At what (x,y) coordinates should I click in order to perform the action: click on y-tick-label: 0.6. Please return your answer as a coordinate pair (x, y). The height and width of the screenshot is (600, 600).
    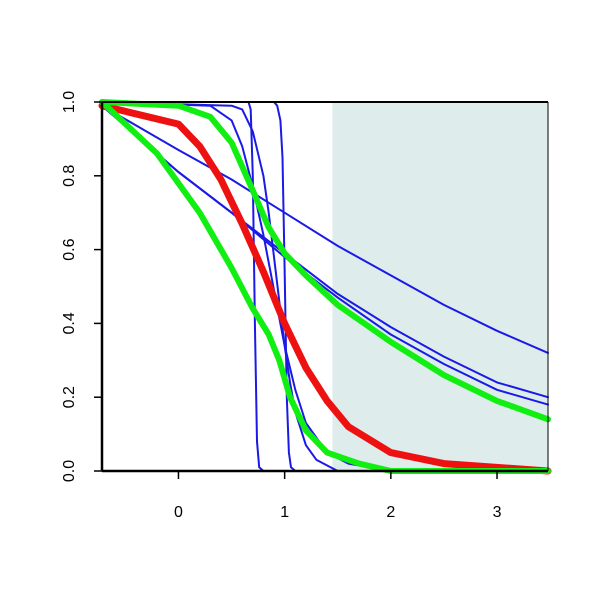
    Looking at the image, I should click on (69, 249).